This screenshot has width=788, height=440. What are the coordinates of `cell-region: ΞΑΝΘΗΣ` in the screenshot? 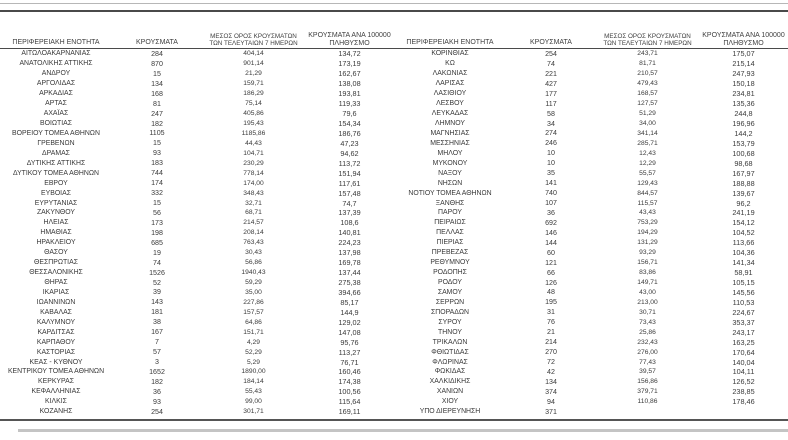 It's located at (450, 203).